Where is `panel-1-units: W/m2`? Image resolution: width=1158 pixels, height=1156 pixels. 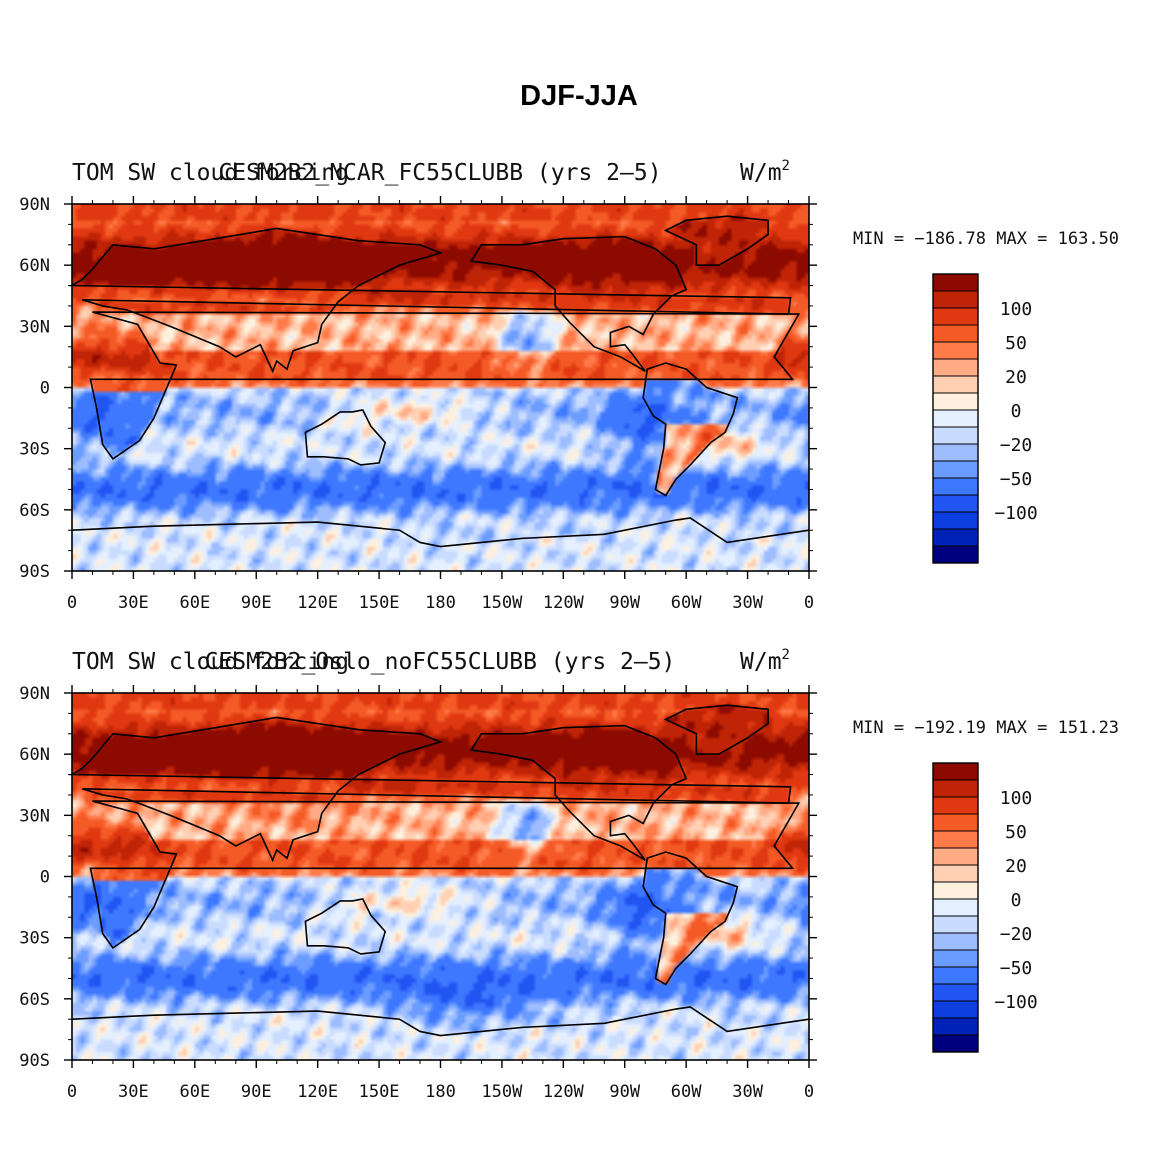
panel-1-units: W/m2 is located at coordinates (765, 172).